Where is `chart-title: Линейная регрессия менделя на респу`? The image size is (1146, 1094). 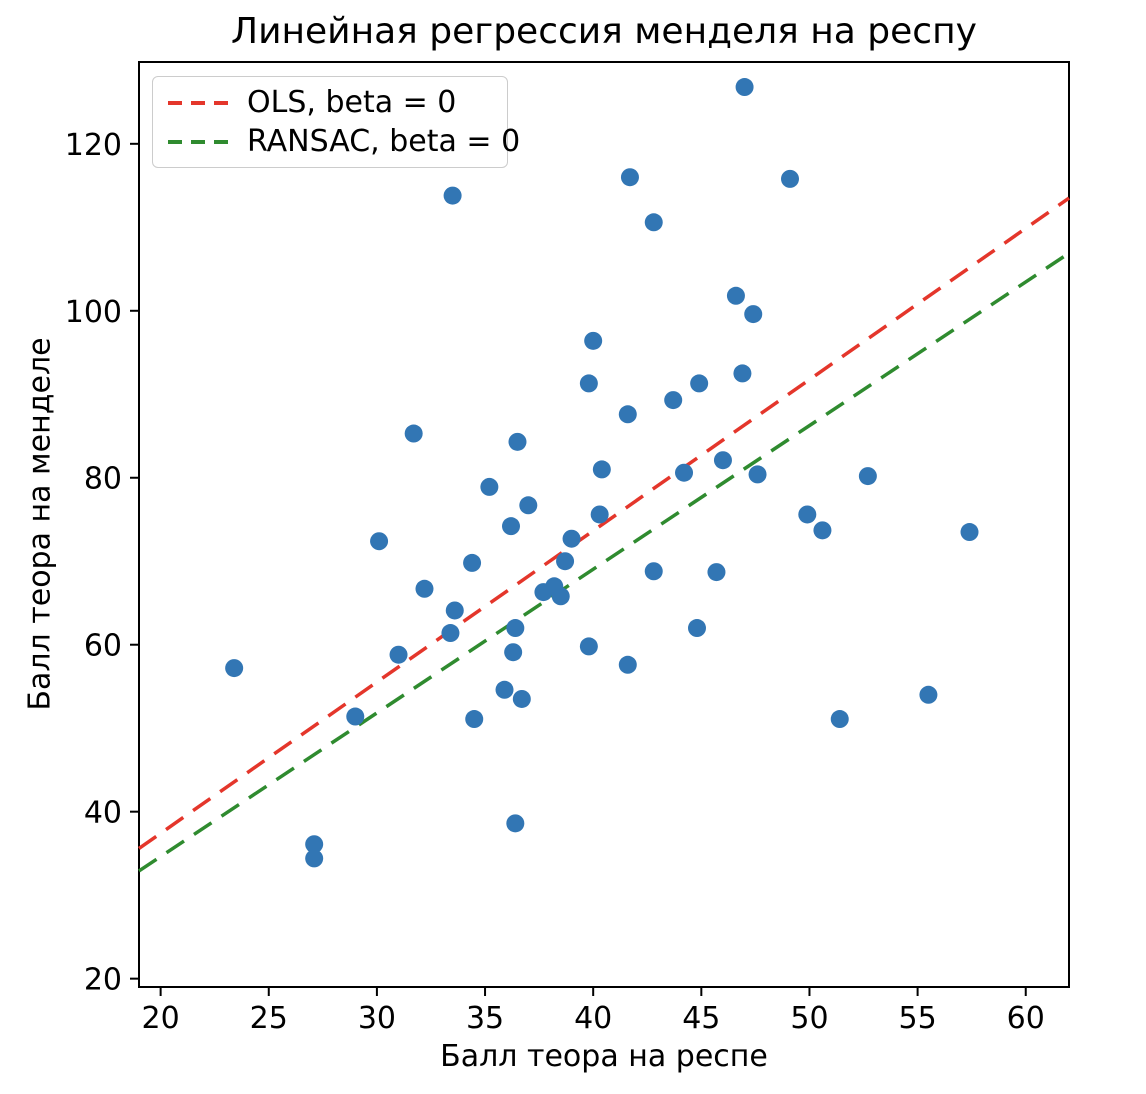 chart-title: Линейная регрессия менделя на респу is located at coordinates (604, 31).